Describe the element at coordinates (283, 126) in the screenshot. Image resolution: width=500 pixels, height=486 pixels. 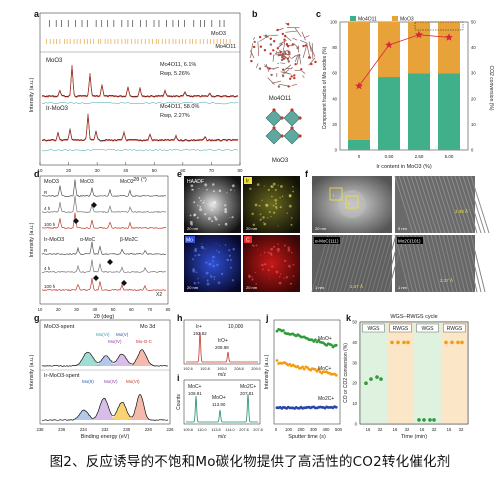
I see `b-moo3-structure` at that location.